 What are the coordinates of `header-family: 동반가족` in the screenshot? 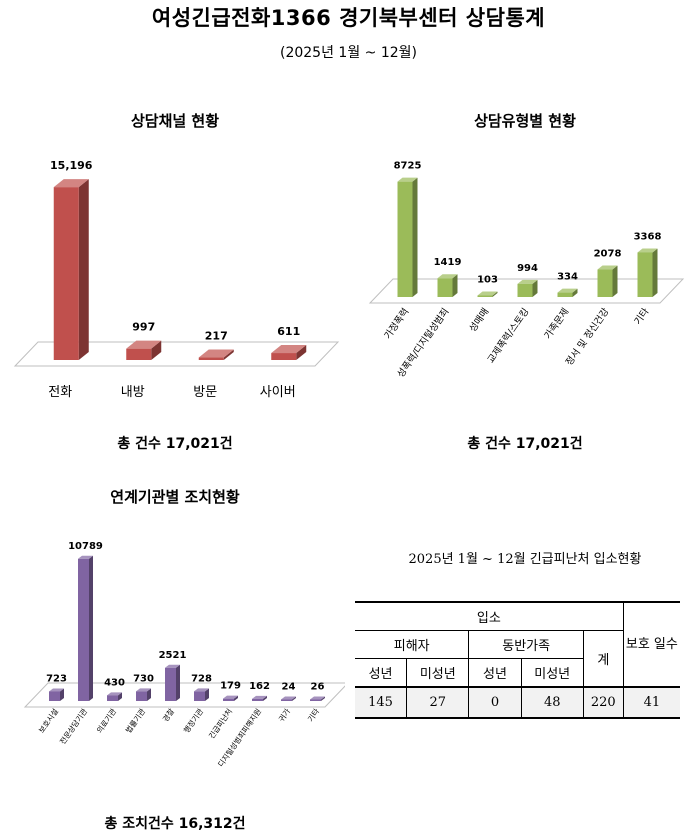 It's located at (526, 644).